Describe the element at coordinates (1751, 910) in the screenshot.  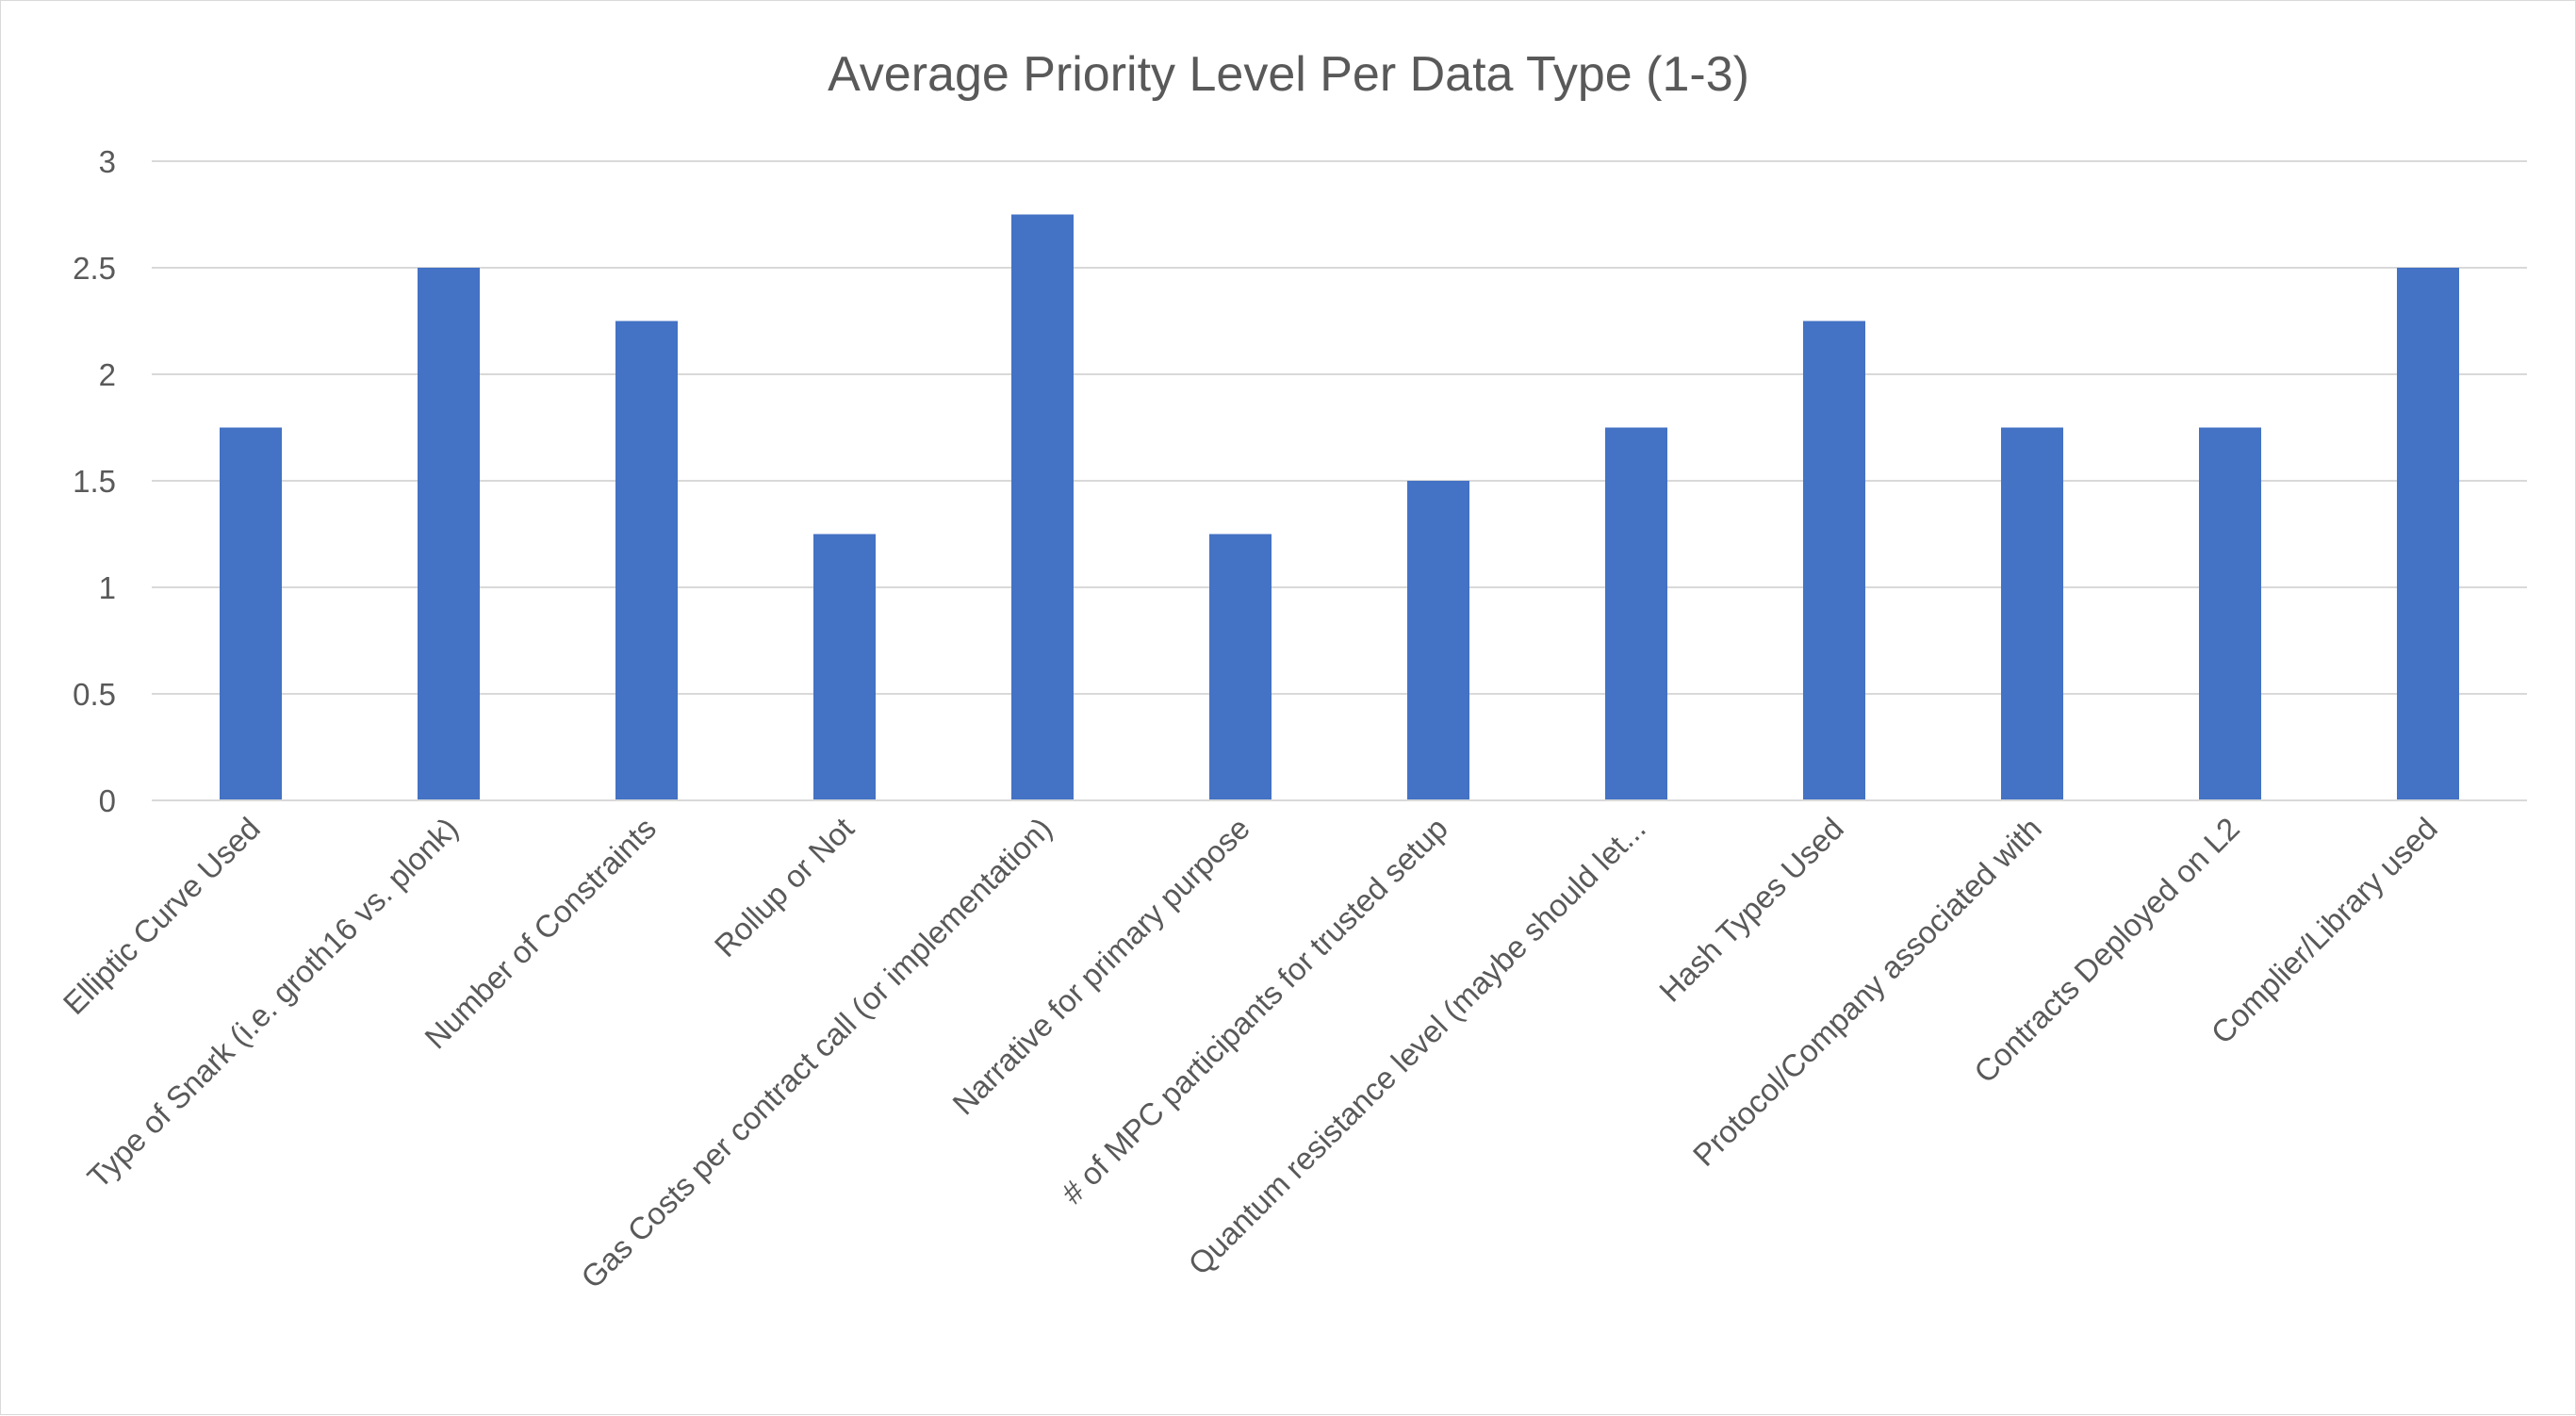
I see `x-category-label: Hash Types Used` at that location.